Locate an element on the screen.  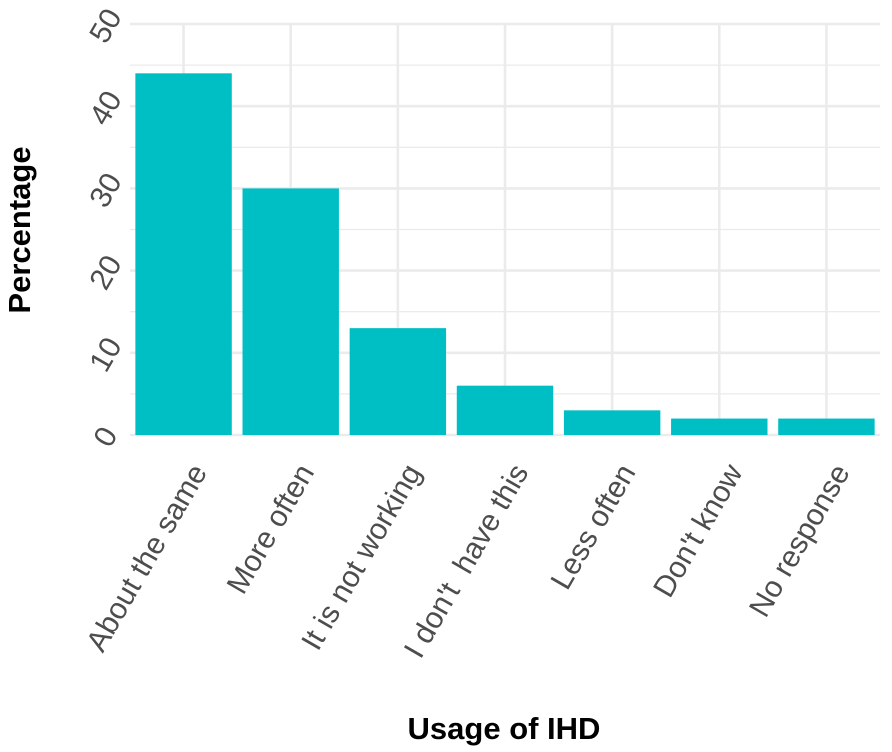
x-tick-label: No response is located at coordinates (800, 541).